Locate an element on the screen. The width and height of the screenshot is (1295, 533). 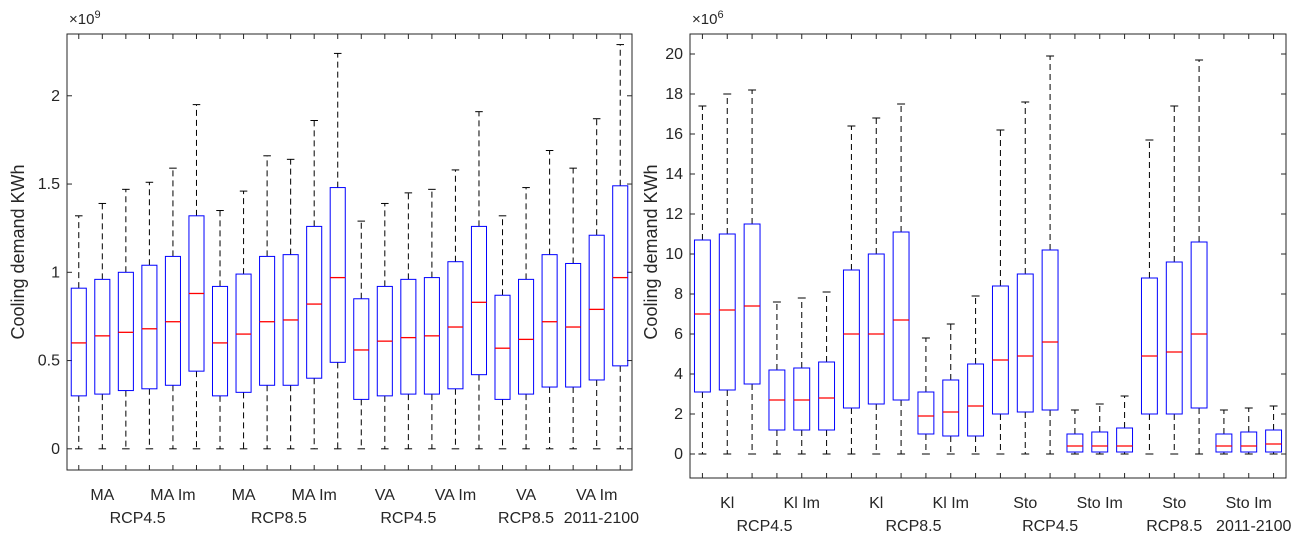
x-category-label: Sto is located at coordinates (1174, 503).